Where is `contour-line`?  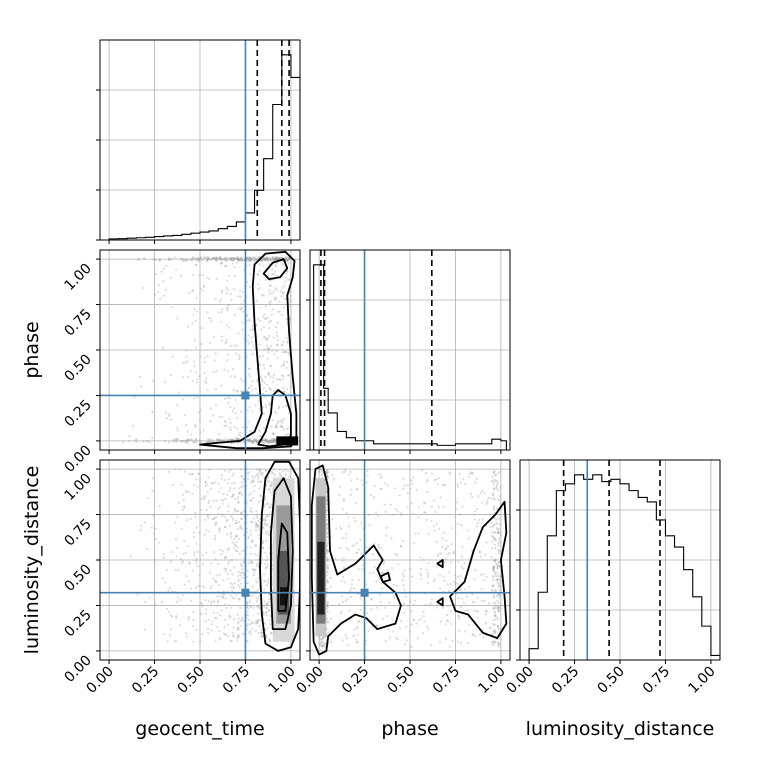 contour-line is located at coordinates (275, 269).